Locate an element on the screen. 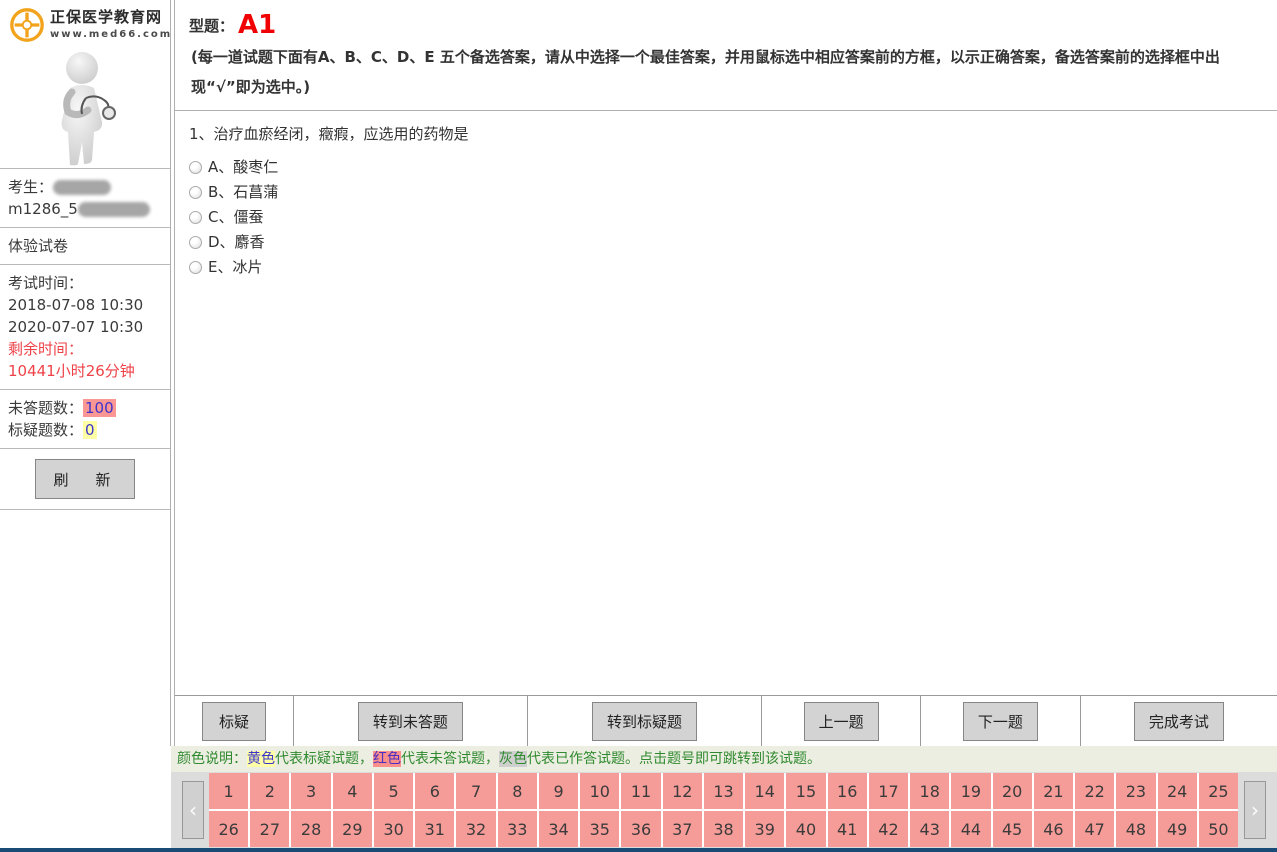 This screenshot has width=1277, height=852. mark-doubt-button: 标疑 is located at coordinates (234, 721).